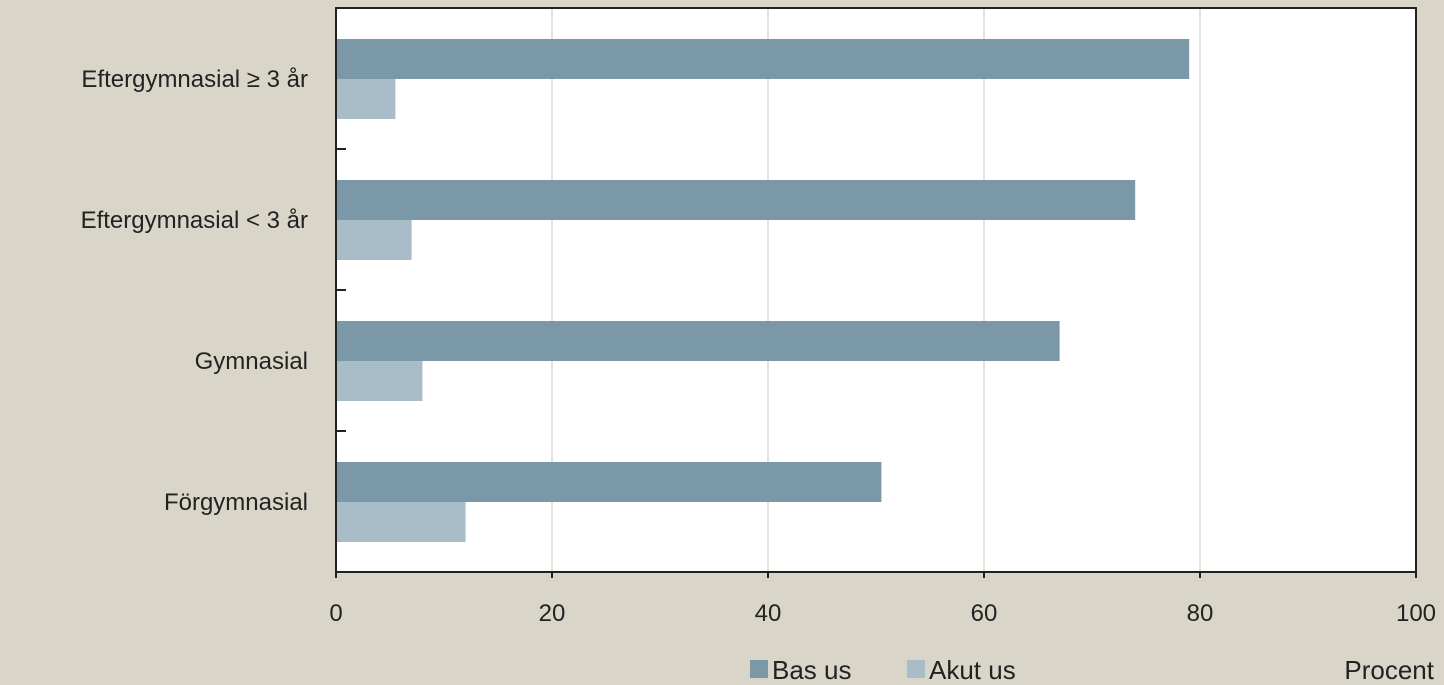 The height and width of the screenshot is (685, 1444). What do you see at coordinates (236, 502) in the screenshot?
I see `category-label: Förgymnasial` at bounding box center [236, 502].